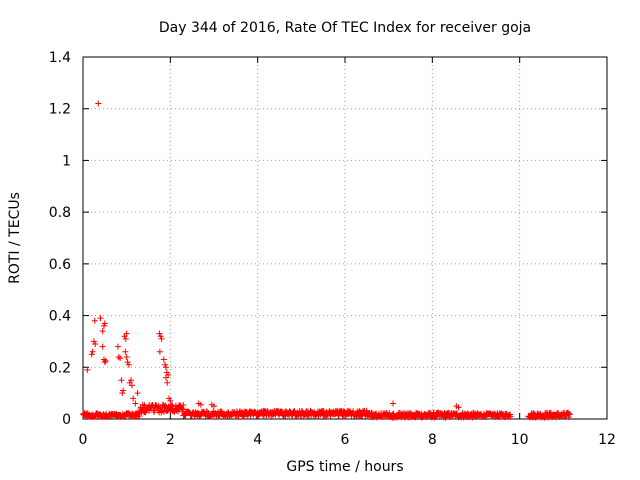 Image resolution: width=640 pixels, height=480 pixels. What do you see at coordinates (66, 420) in the screenshot?
I see `y-tick-label: 0` at bounding box center [66, 420].